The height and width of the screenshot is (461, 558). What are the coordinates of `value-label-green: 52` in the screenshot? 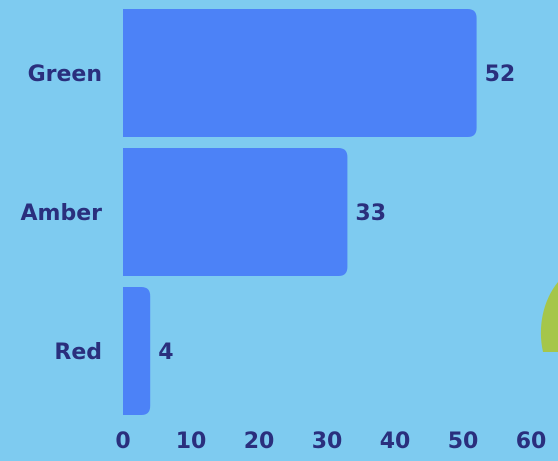 It's located at (500, 74).